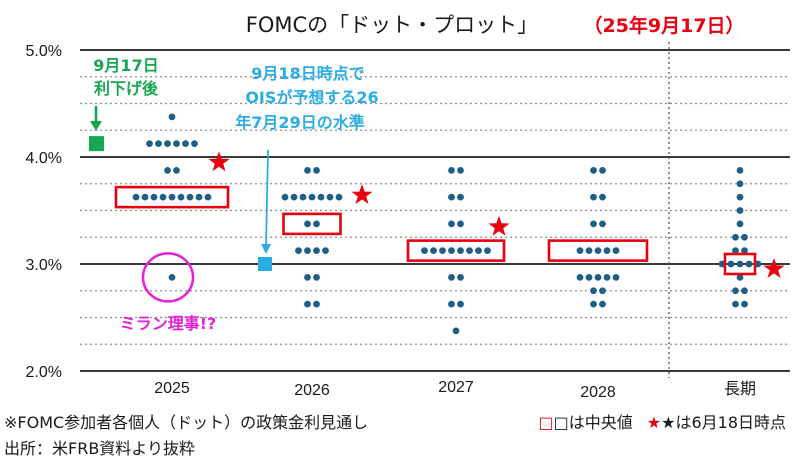 The image size is (811, 472). I want to click on miran-circle, so click(168, 277).